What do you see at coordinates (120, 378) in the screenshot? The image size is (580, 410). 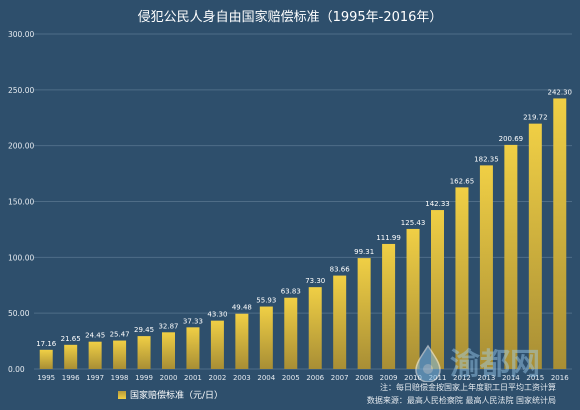 I see `x-tick-label: 1998` at bounding box center [120, 378].